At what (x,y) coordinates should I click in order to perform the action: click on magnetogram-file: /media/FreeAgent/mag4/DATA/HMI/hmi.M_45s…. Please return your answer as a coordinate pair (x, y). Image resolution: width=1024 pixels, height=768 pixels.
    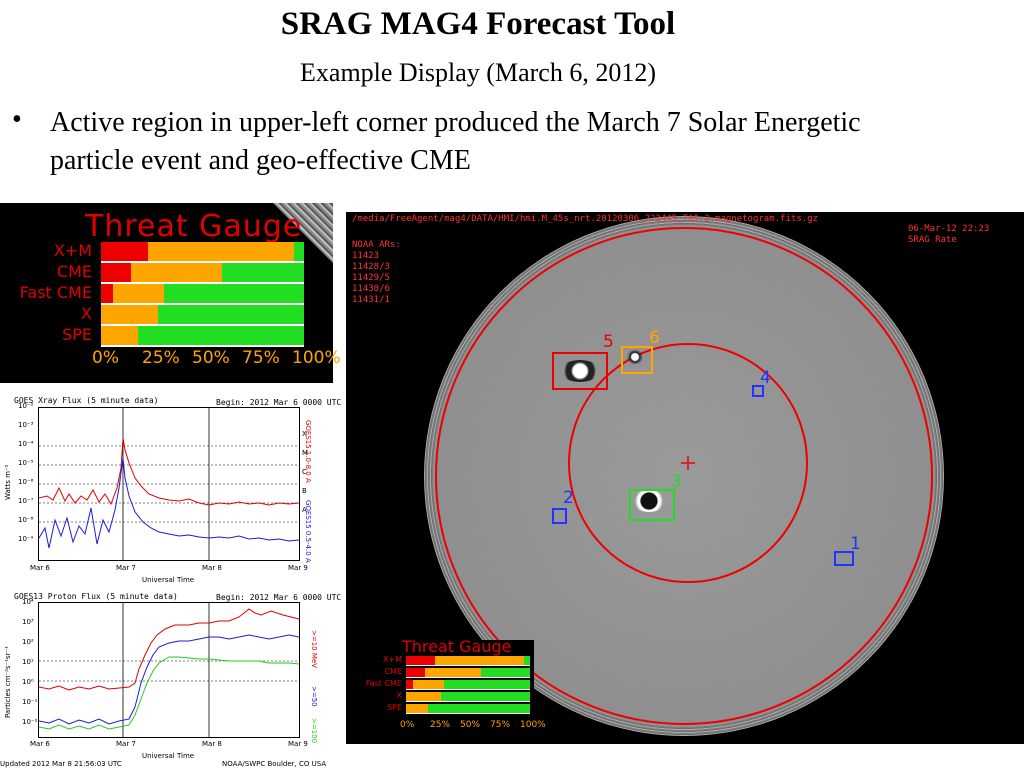
    Looking at the image, I should click on (585, 219).